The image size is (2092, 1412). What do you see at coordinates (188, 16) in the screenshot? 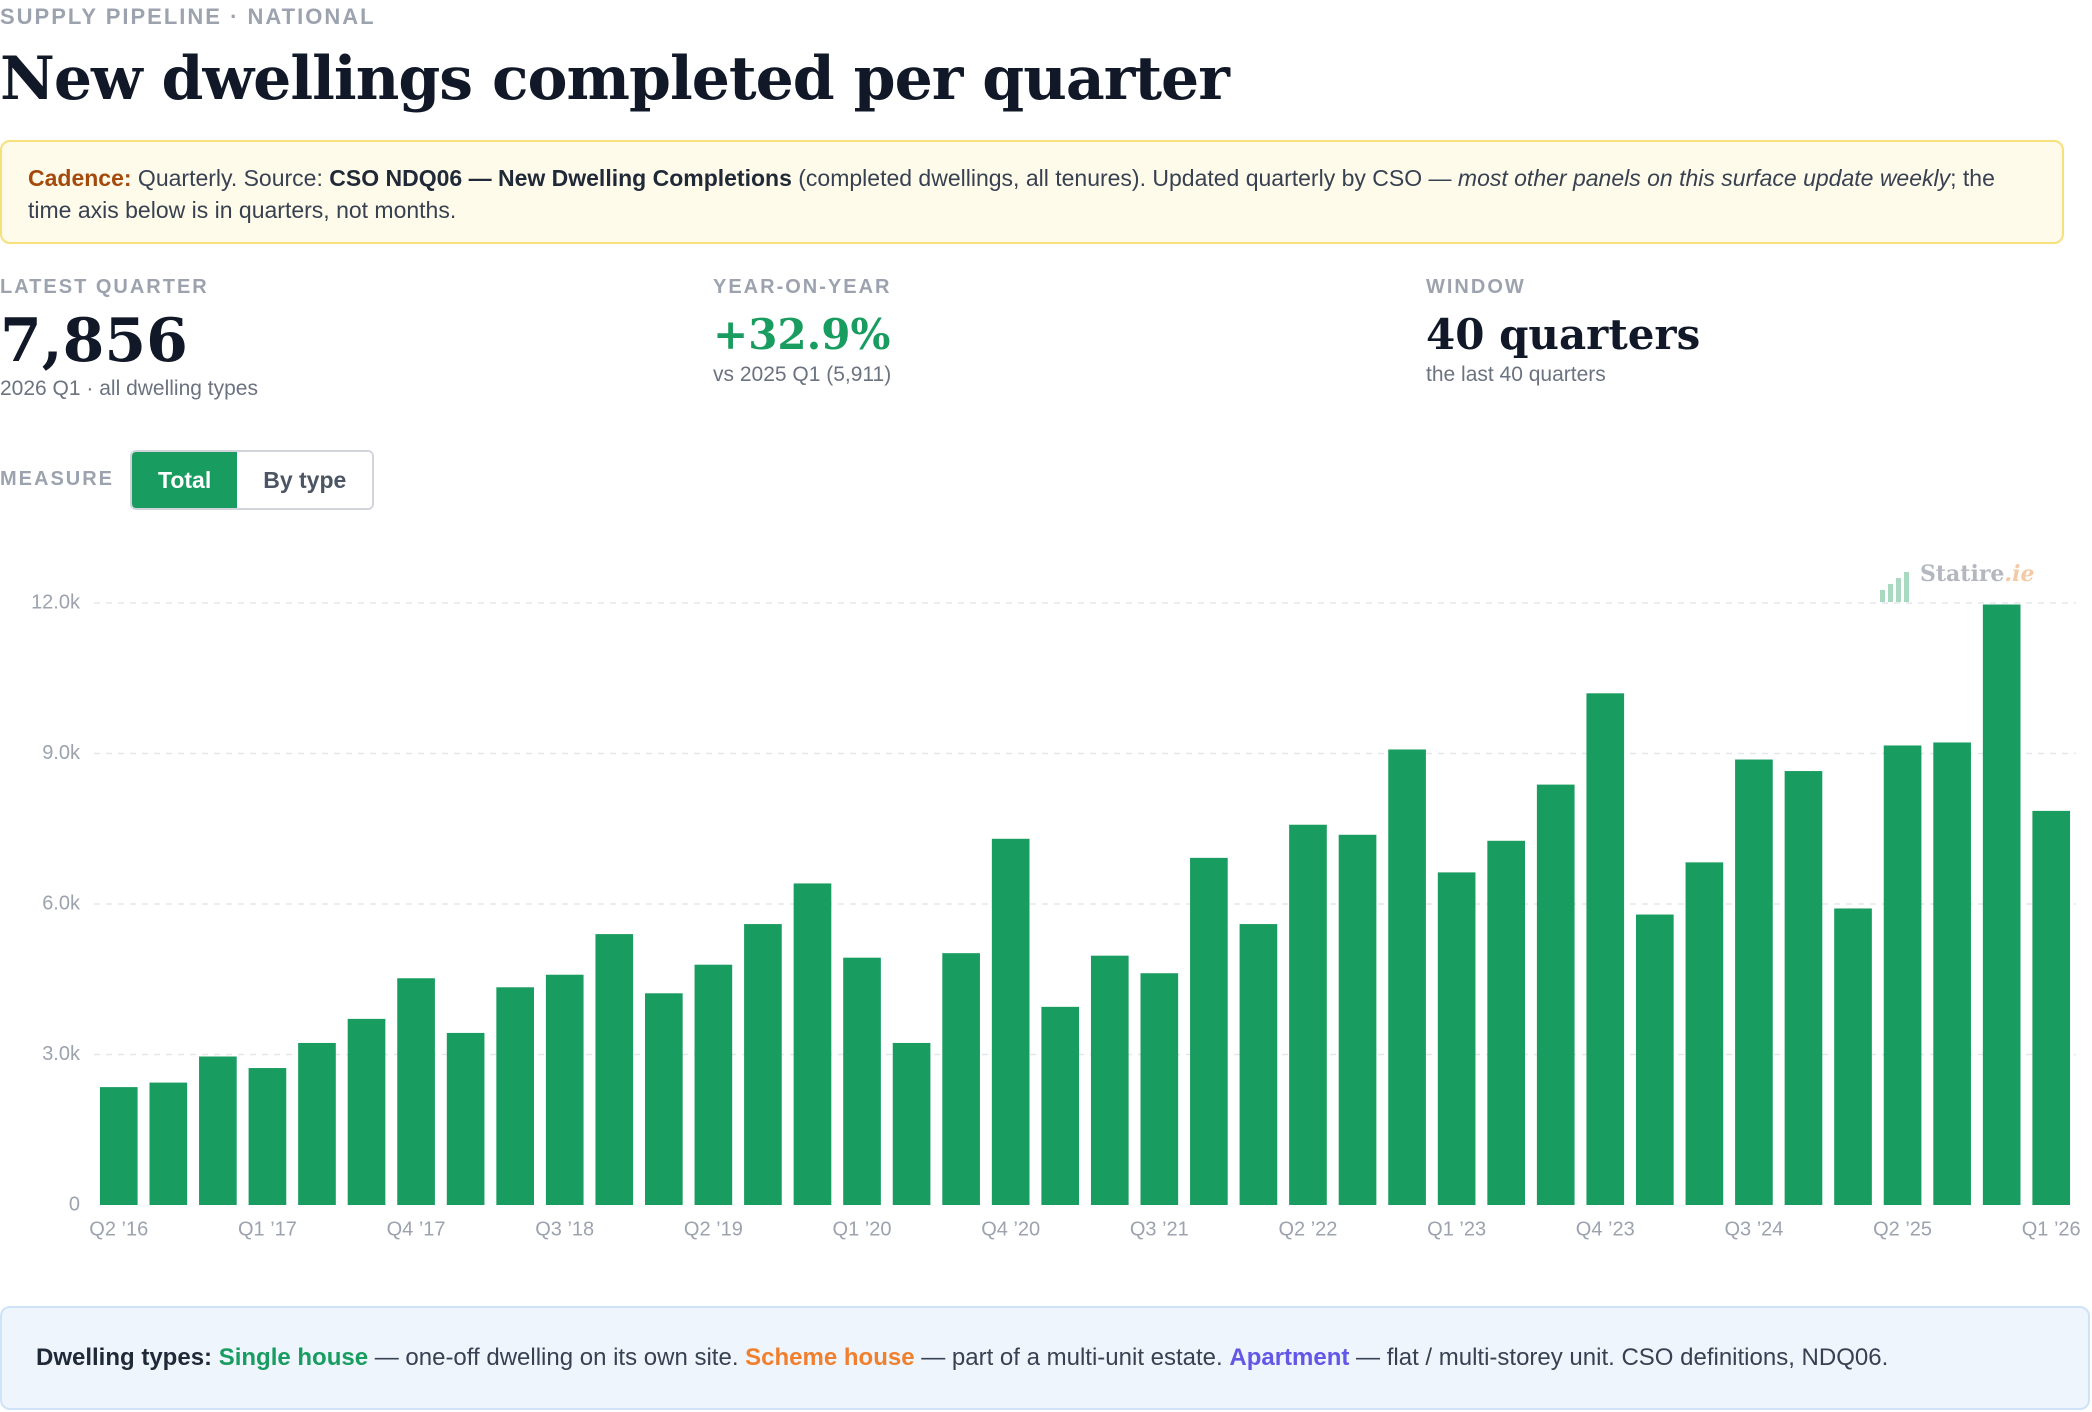
I see `section-eyebrow: SUPPLY PIPELINE · NATIONAL` at bounding box center [188, 16].